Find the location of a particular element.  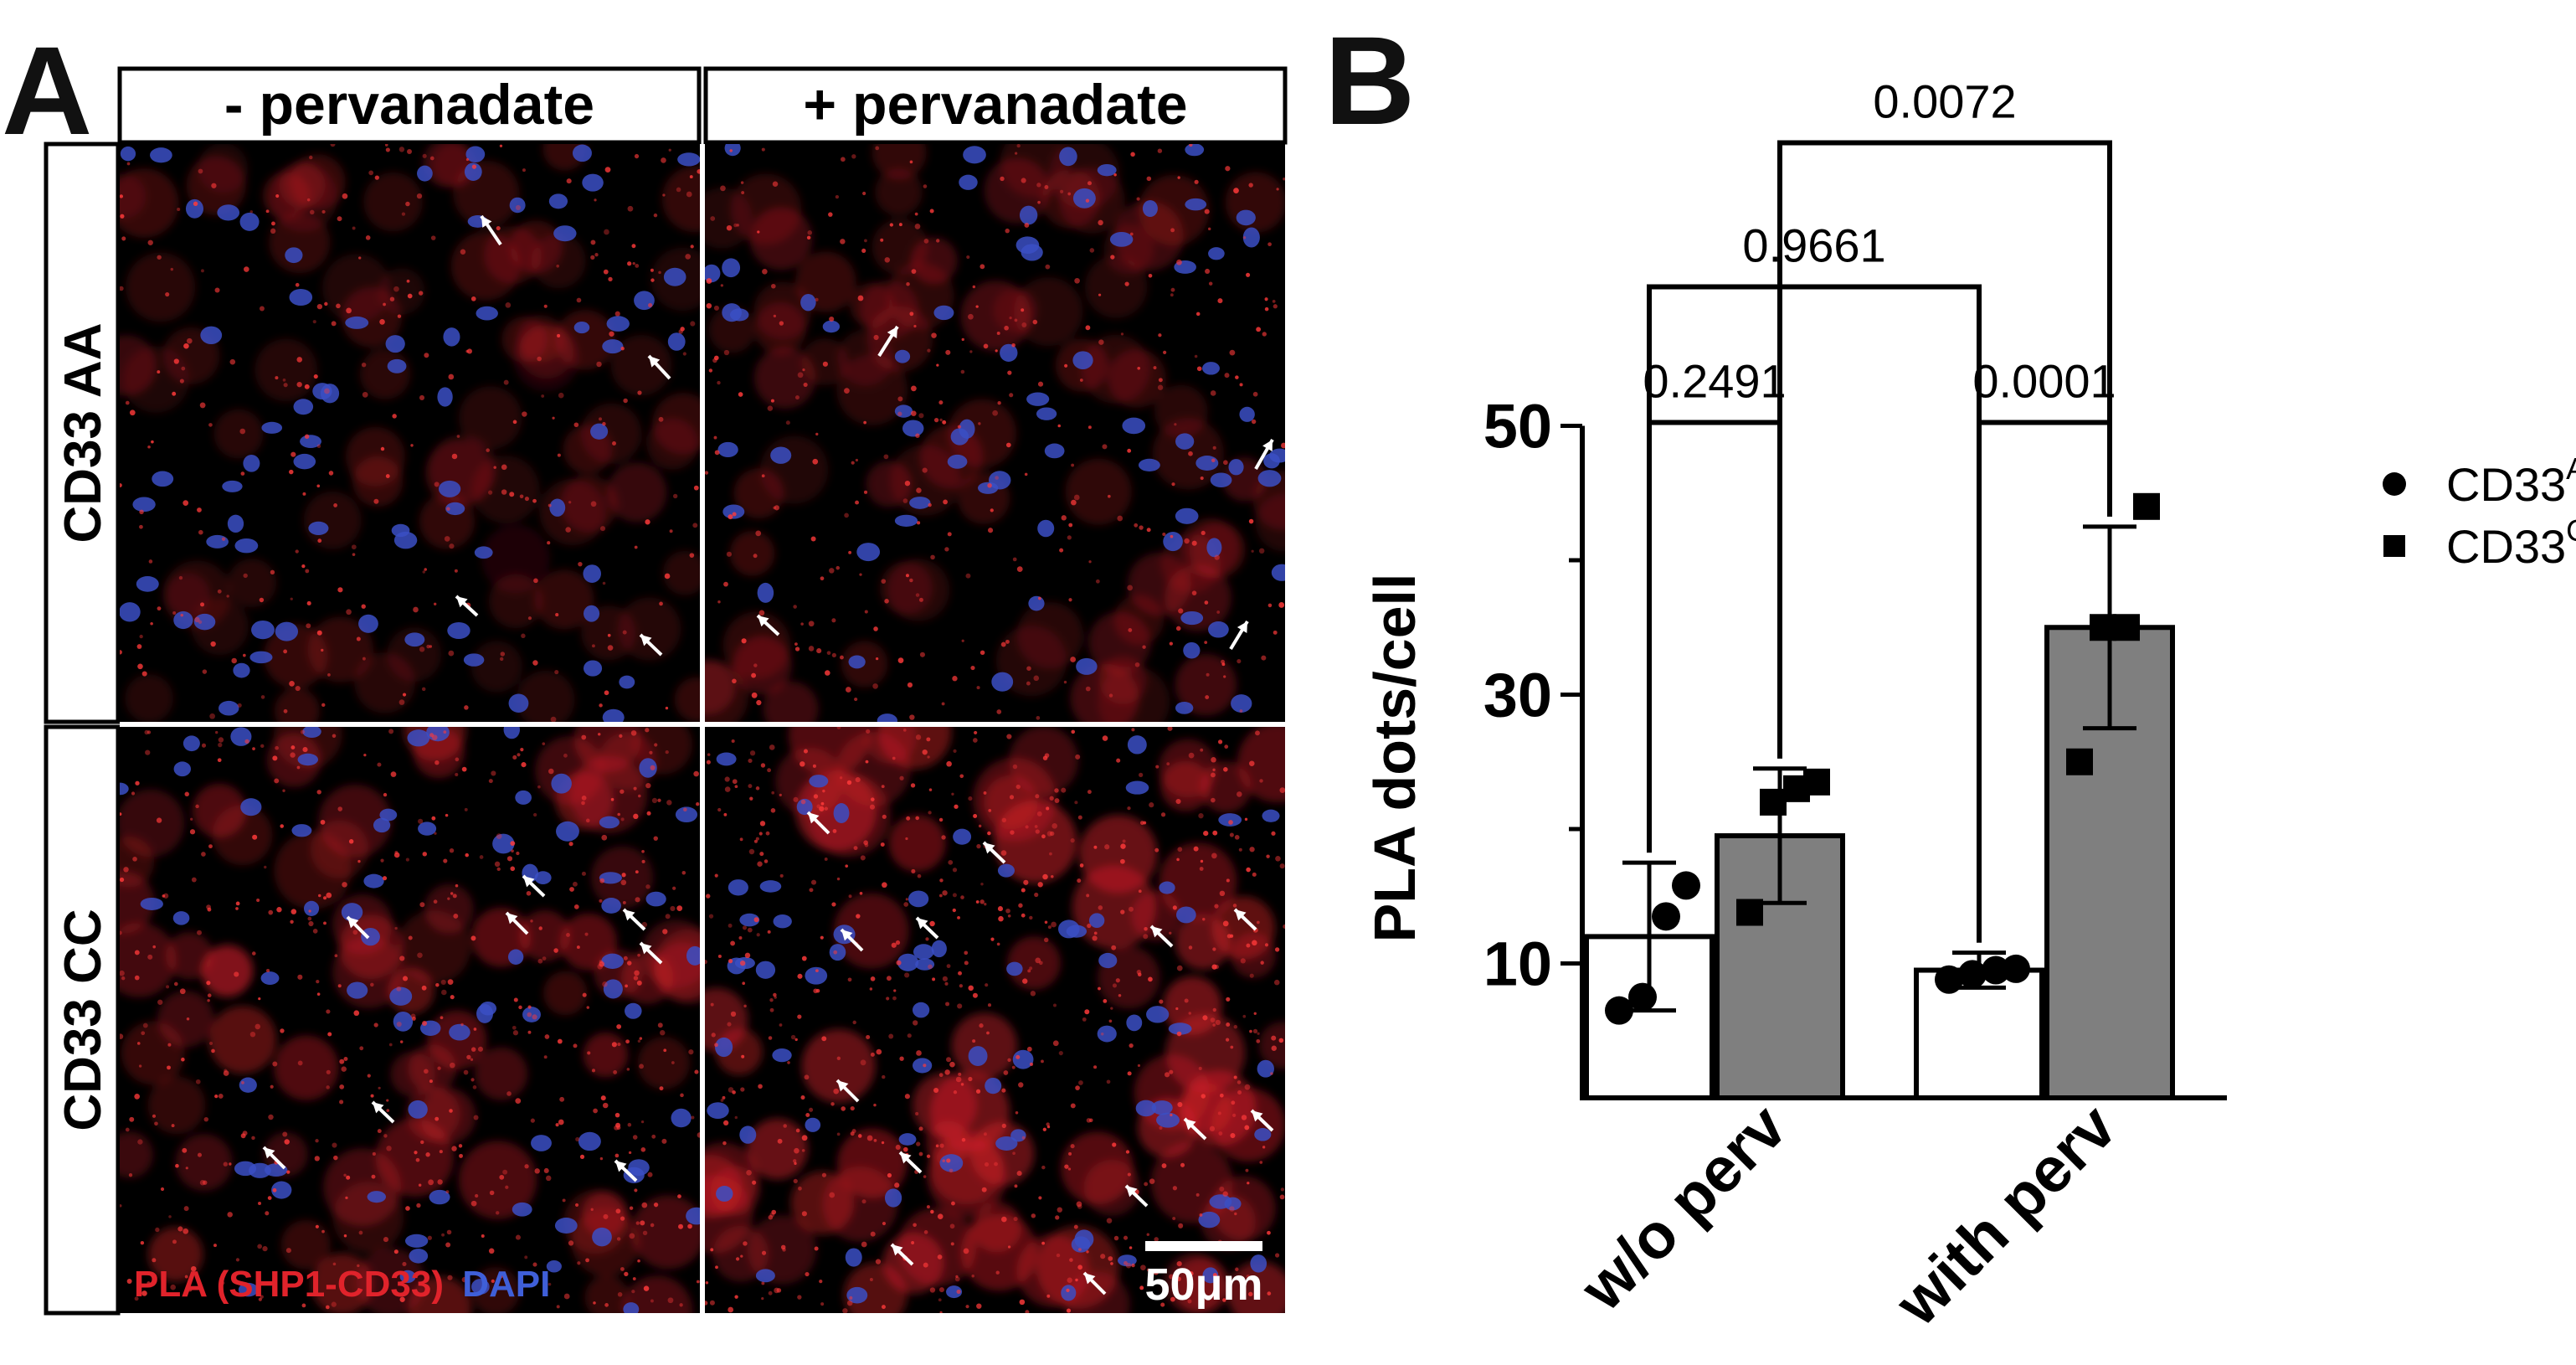

y-tick-label-10: 10 is located at coordinates (1518, 965).